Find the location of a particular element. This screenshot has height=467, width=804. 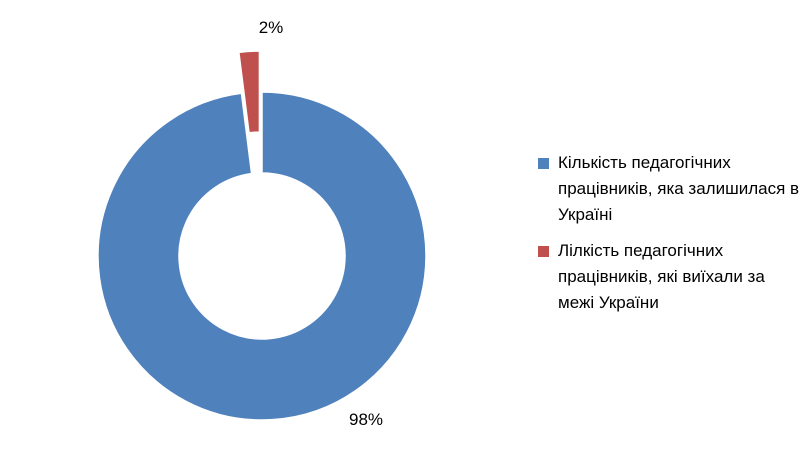

legend-swatch-remained is located at coordinates (543, 163).